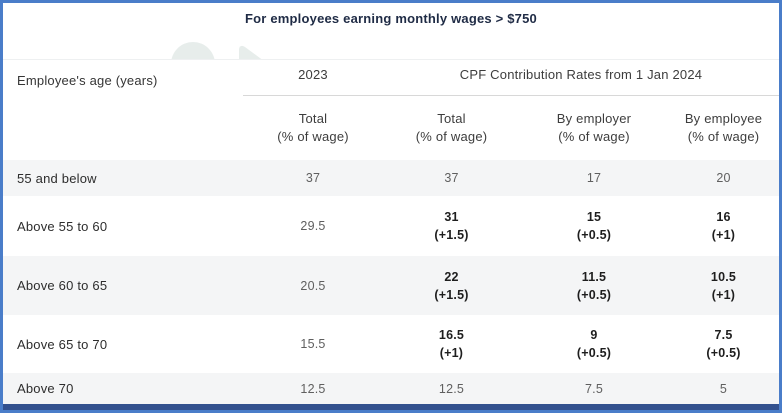  Describe the element at coordinates (45, 388) in the screenshot. I see `age-cell: Above 70` at that location.